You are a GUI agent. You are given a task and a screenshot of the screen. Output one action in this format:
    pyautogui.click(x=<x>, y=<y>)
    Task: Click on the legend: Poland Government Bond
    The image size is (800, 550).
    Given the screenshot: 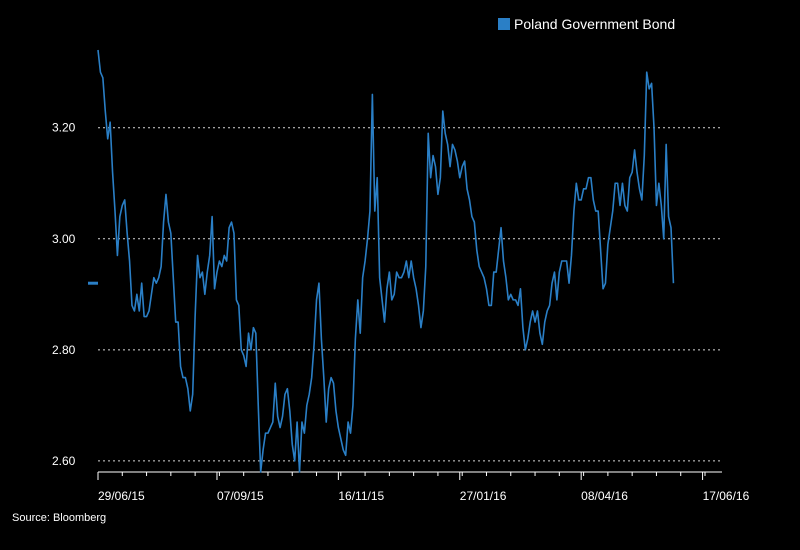 What is the action you would take?
    pyautogui.click(x=586, y=24)
    